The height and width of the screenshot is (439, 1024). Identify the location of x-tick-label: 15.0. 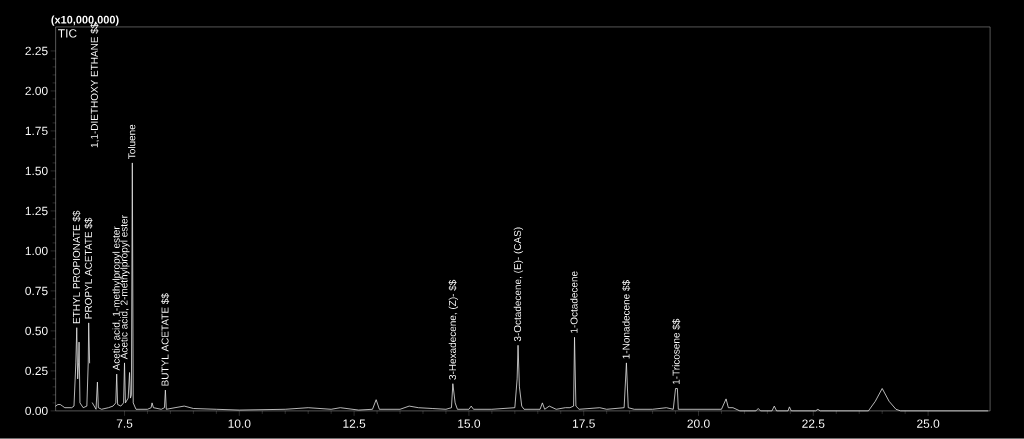
(469, 423).